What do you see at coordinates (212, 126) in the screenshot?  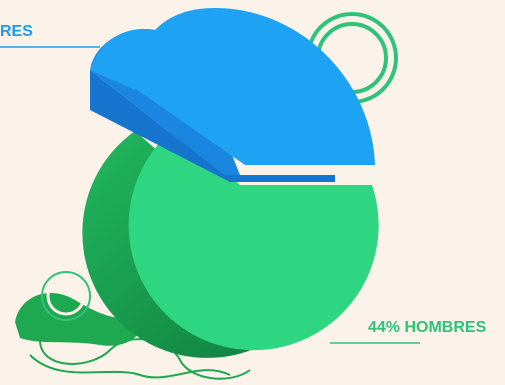 I see `blue-slice-side` at bounding box center [212, 126].